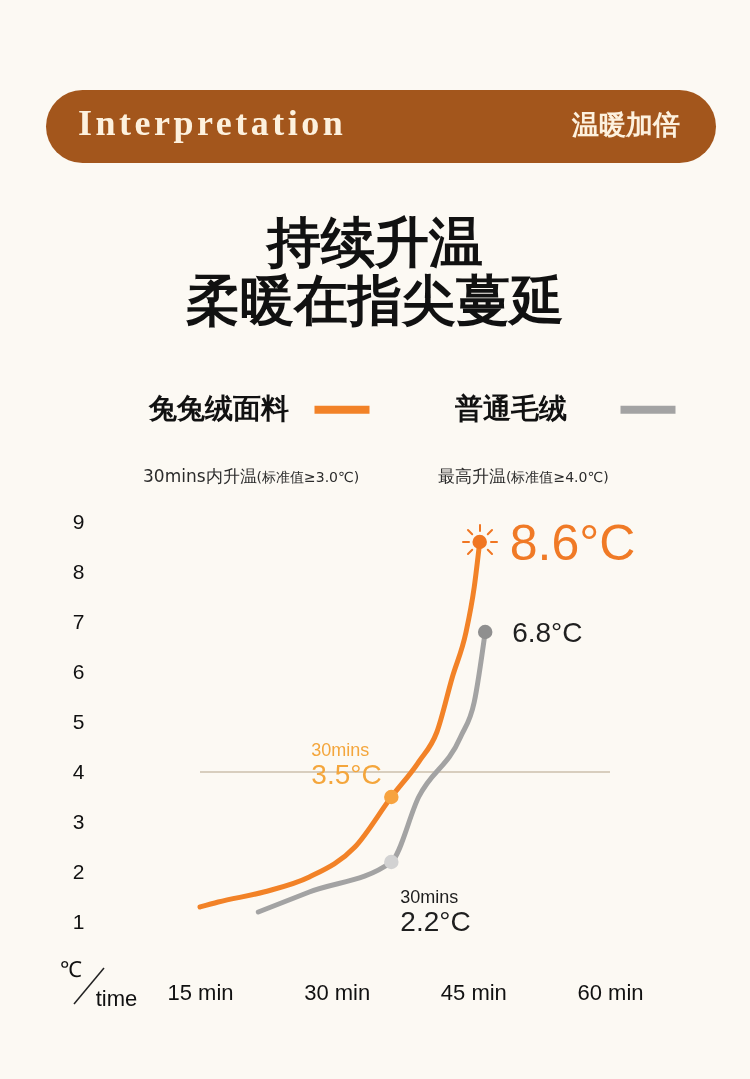  I want to click on data-label: 2.2°C, so click(435, 921).